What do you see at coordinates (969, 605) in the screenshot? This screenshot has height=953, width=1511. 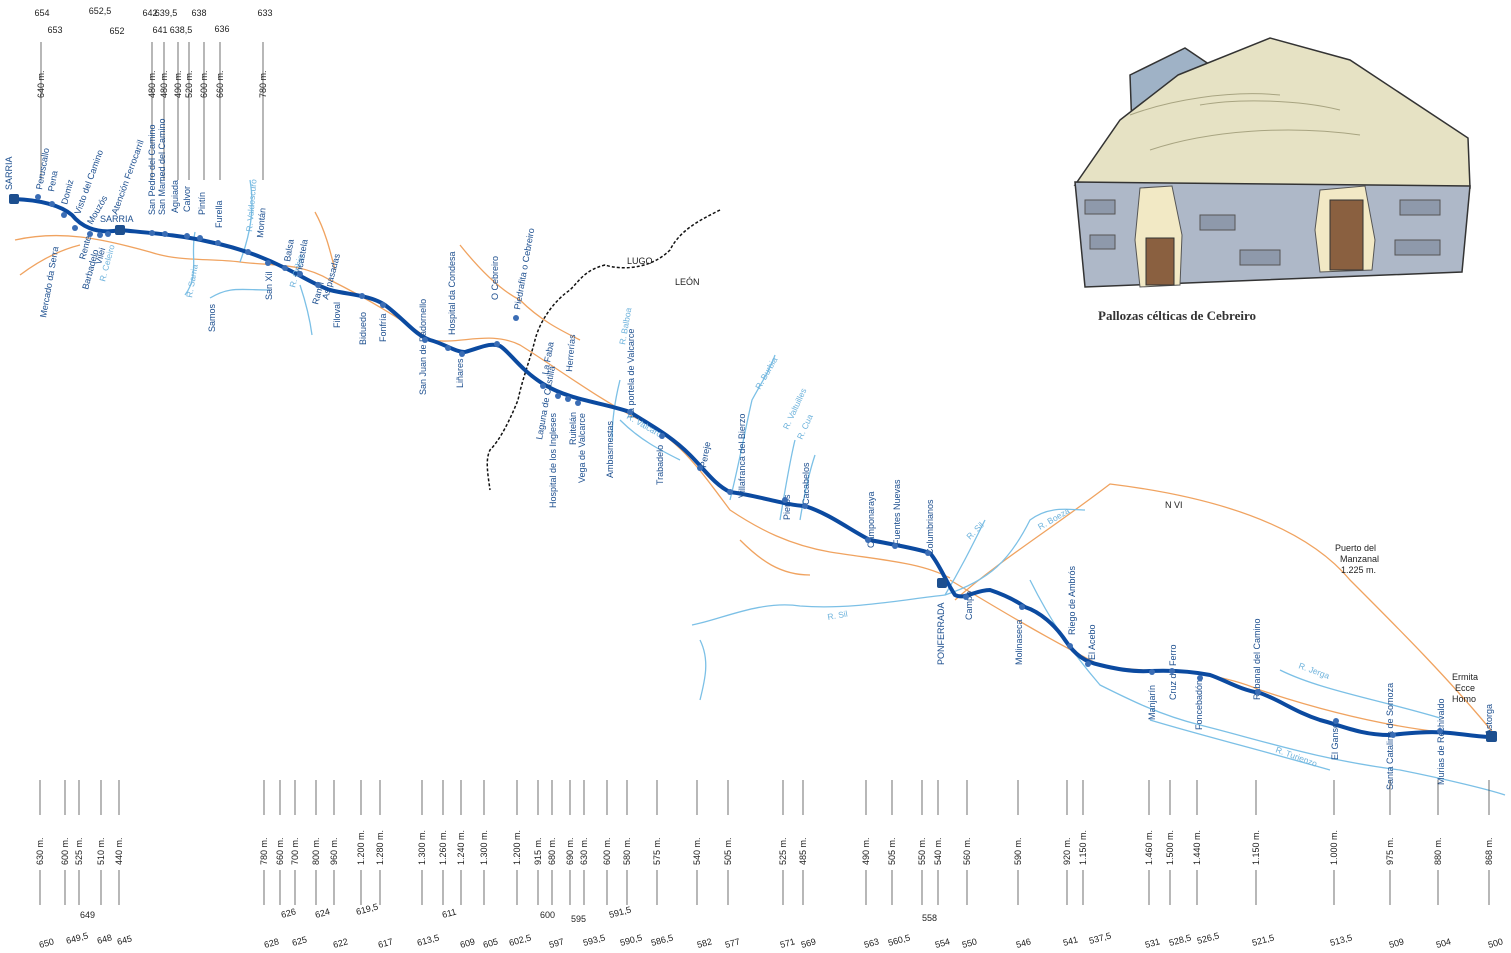 I see `place-label: Campo` at bounding box center [969, 605].